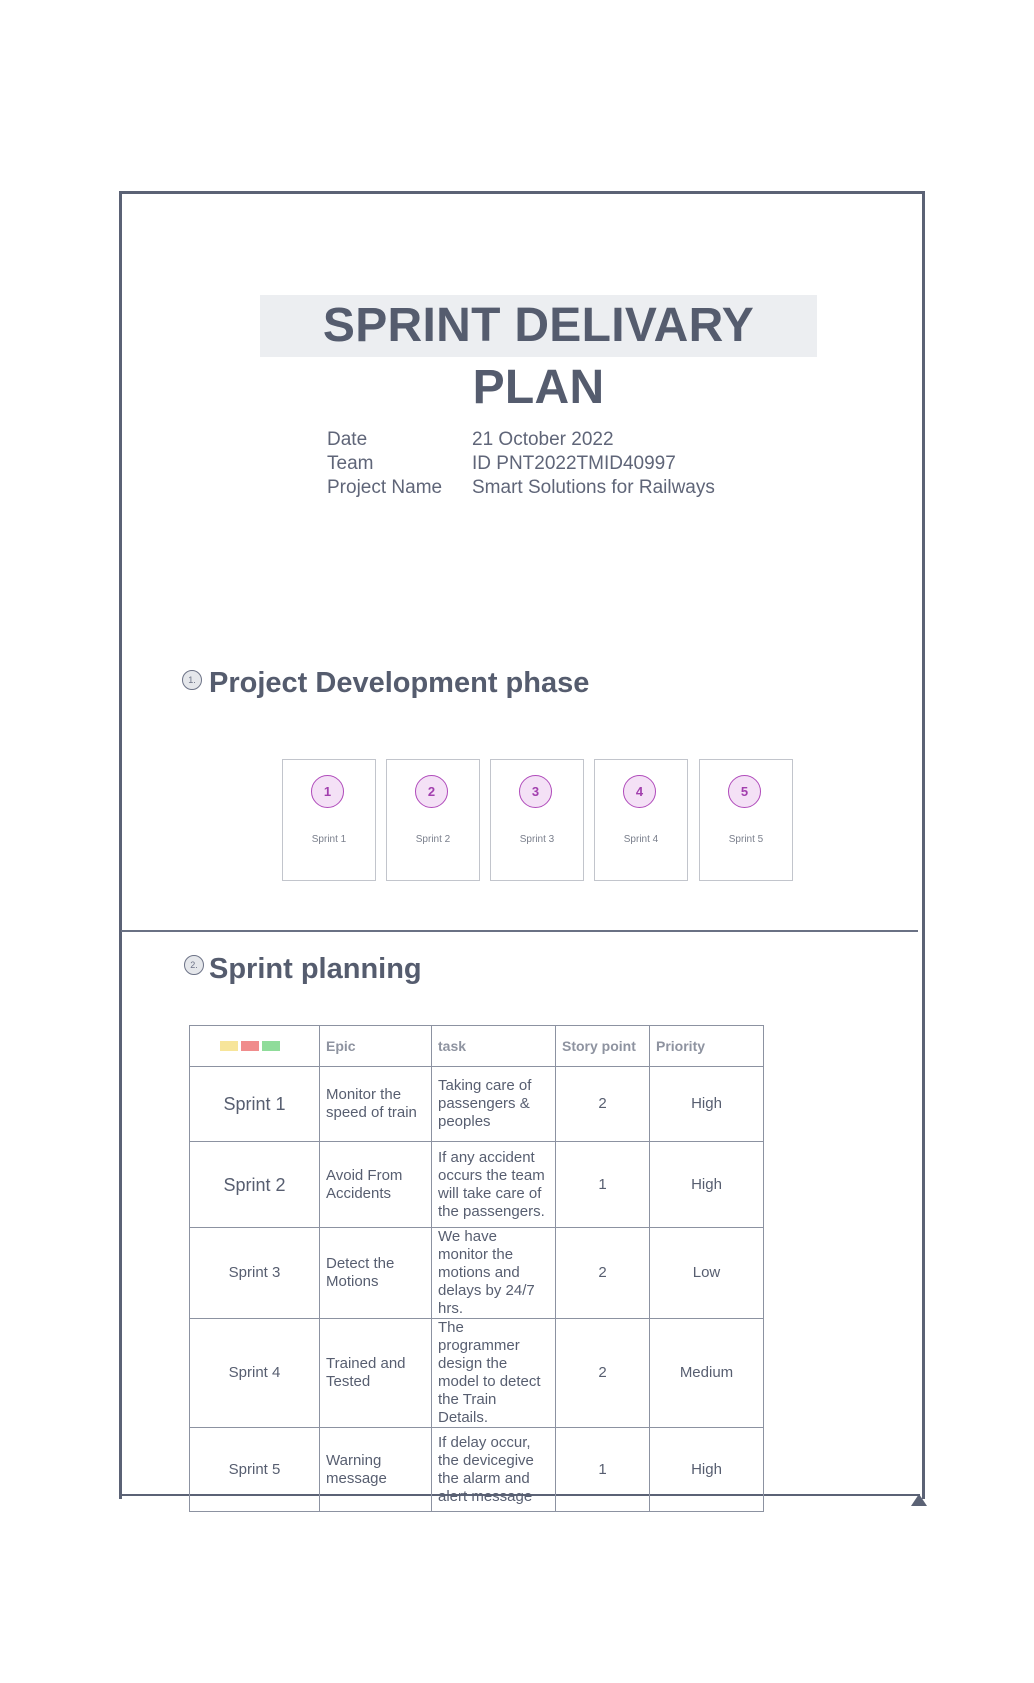 This screenshot has height=1683, width=1034. Describe the element at coordinates (639, 791) in the screenshot. I see `sprint-number-circle: 4` at that location.